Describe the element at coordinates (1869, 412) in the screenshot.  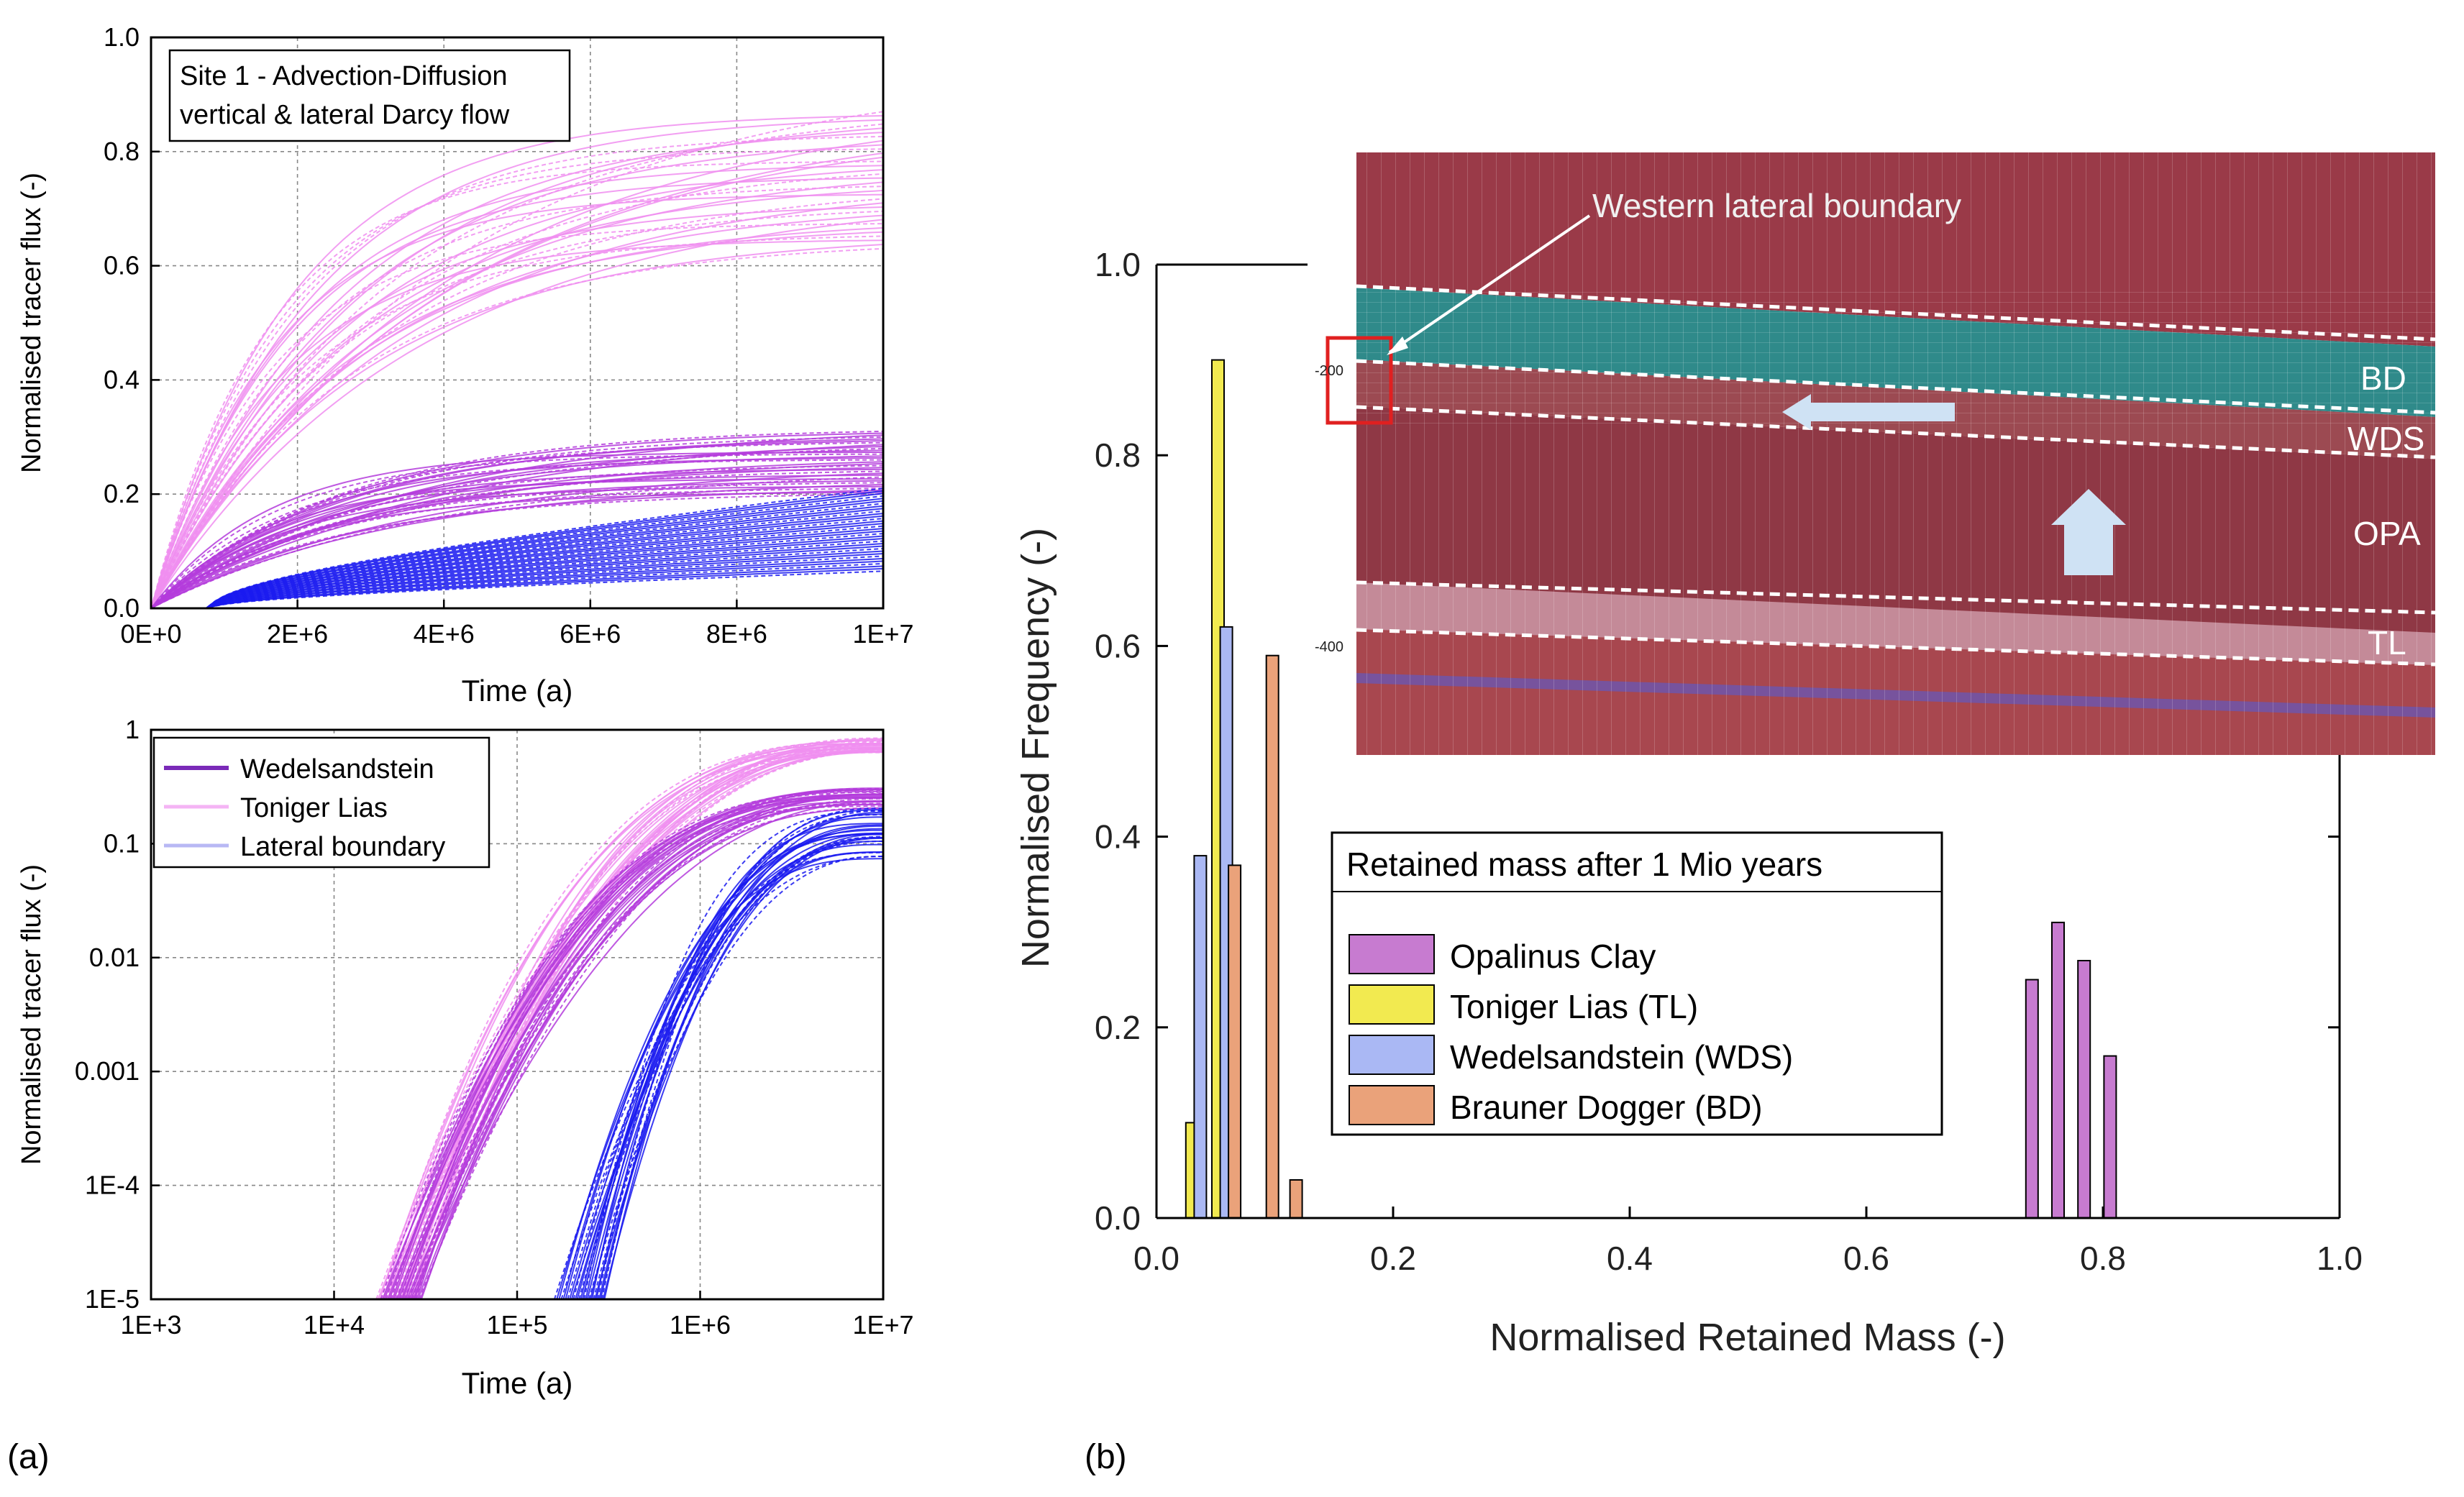
I see `flow-arrow-lateral` at that location.